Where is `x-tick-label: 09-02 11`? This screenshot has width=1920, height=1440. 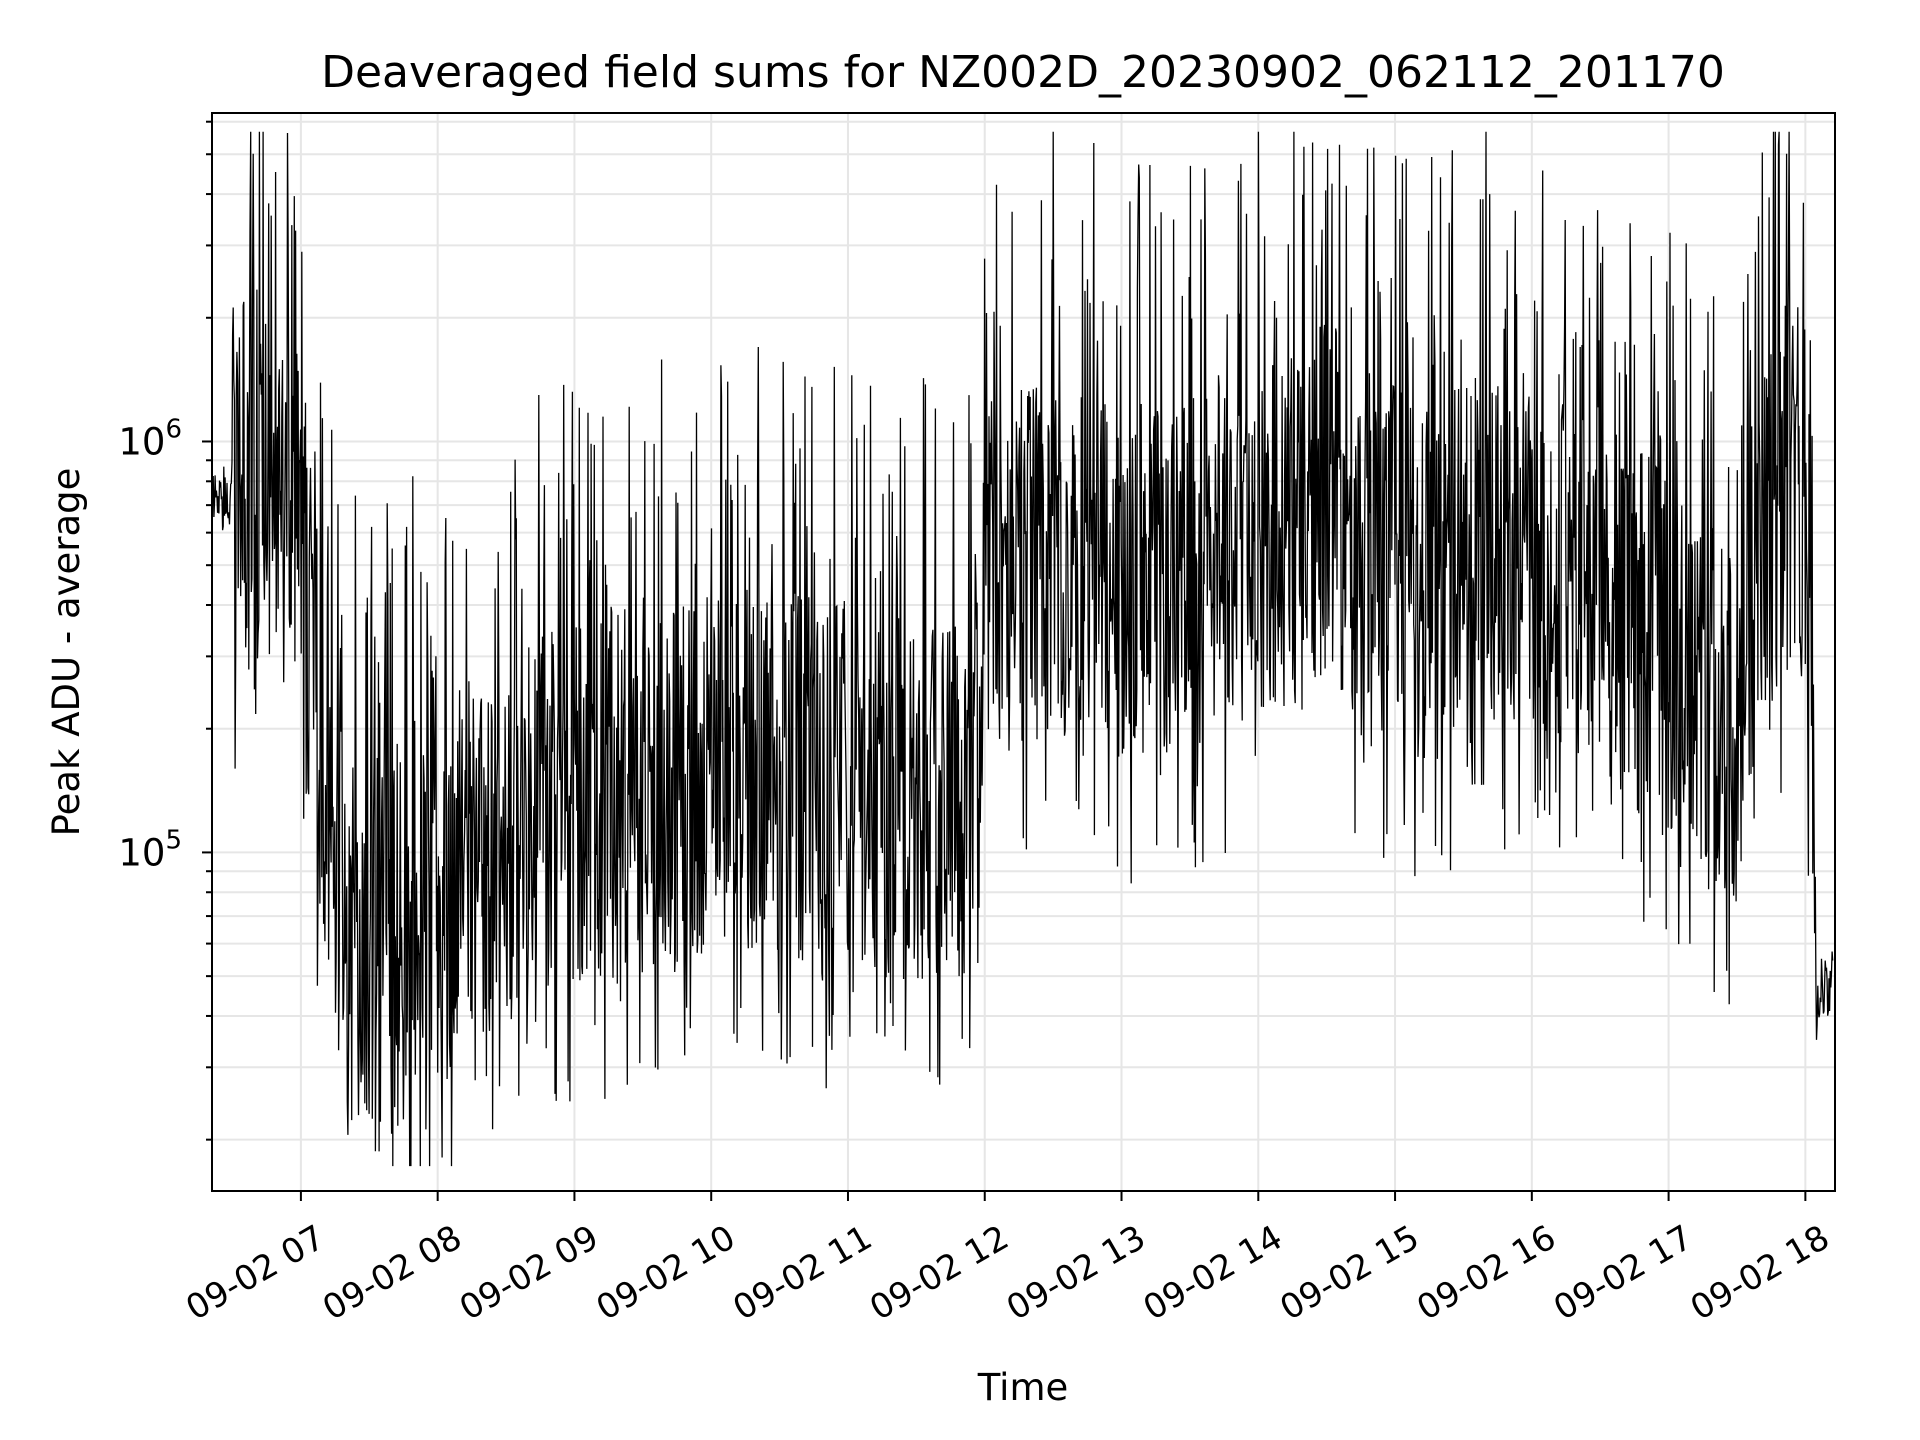
x-tick-label: 09-02 11 is located at coordinates (802, 1273).